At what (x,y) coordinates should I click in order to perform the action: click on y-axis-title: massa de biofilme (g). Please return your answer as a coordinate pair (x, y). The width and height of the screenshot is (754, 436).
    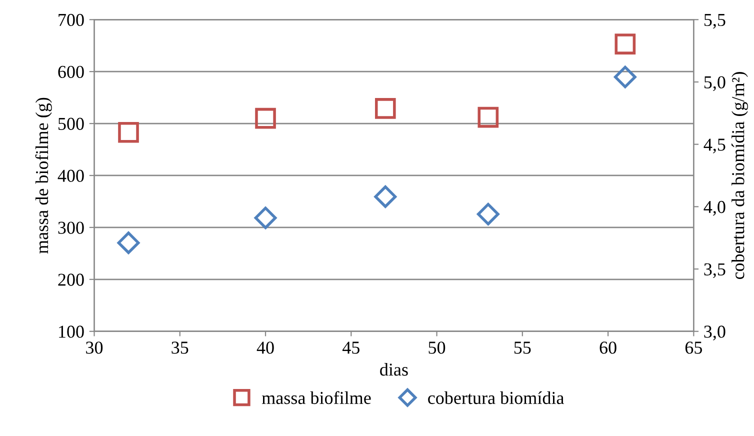
    Looking at the image, I should click on (43, 176).